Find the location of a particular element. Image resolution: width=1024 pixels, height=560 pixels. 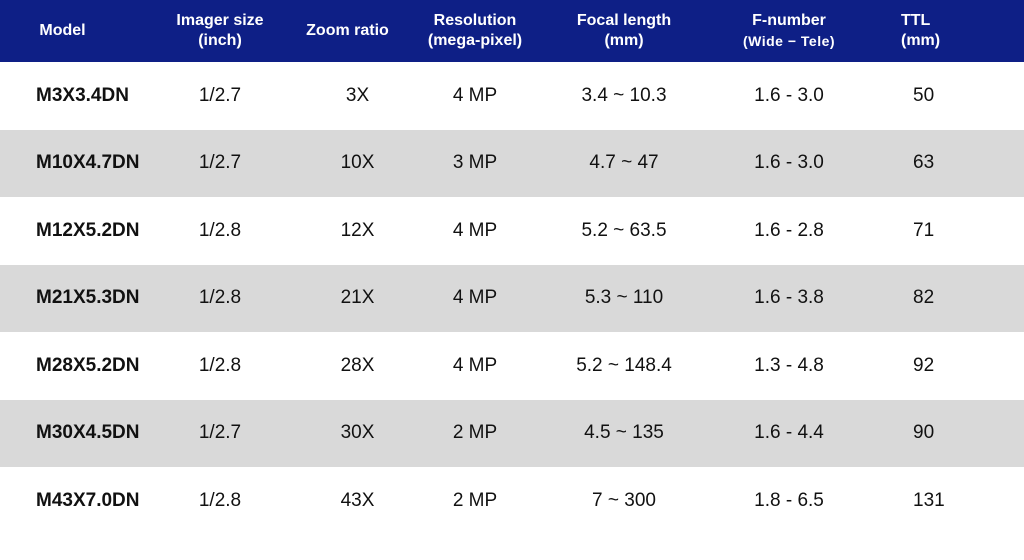

cell-f-number: 1.6 - 4.4 is located at coordinates (789, 433).